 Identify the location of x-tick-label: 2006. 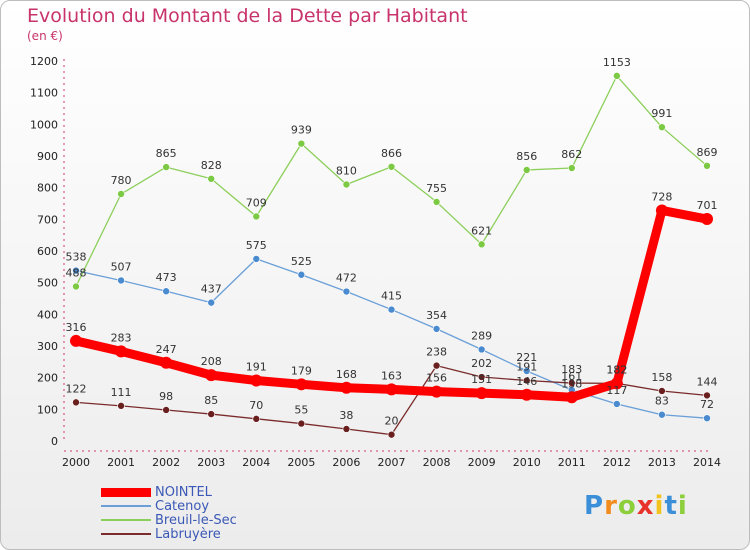
(346, 462).